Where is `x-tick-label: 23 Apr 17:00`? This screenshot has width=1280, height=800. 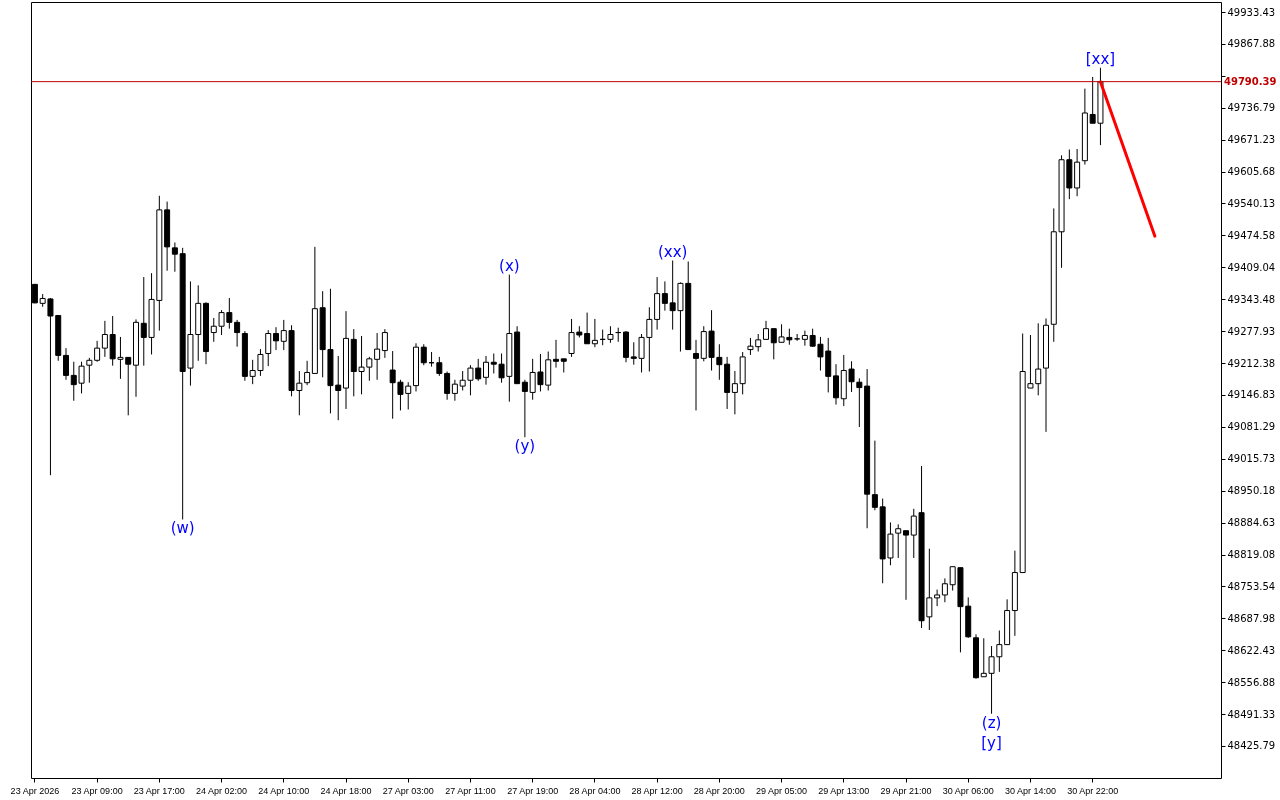
x-tick-label: 23 Apr 17:00 is located at coordinates (159, 790).